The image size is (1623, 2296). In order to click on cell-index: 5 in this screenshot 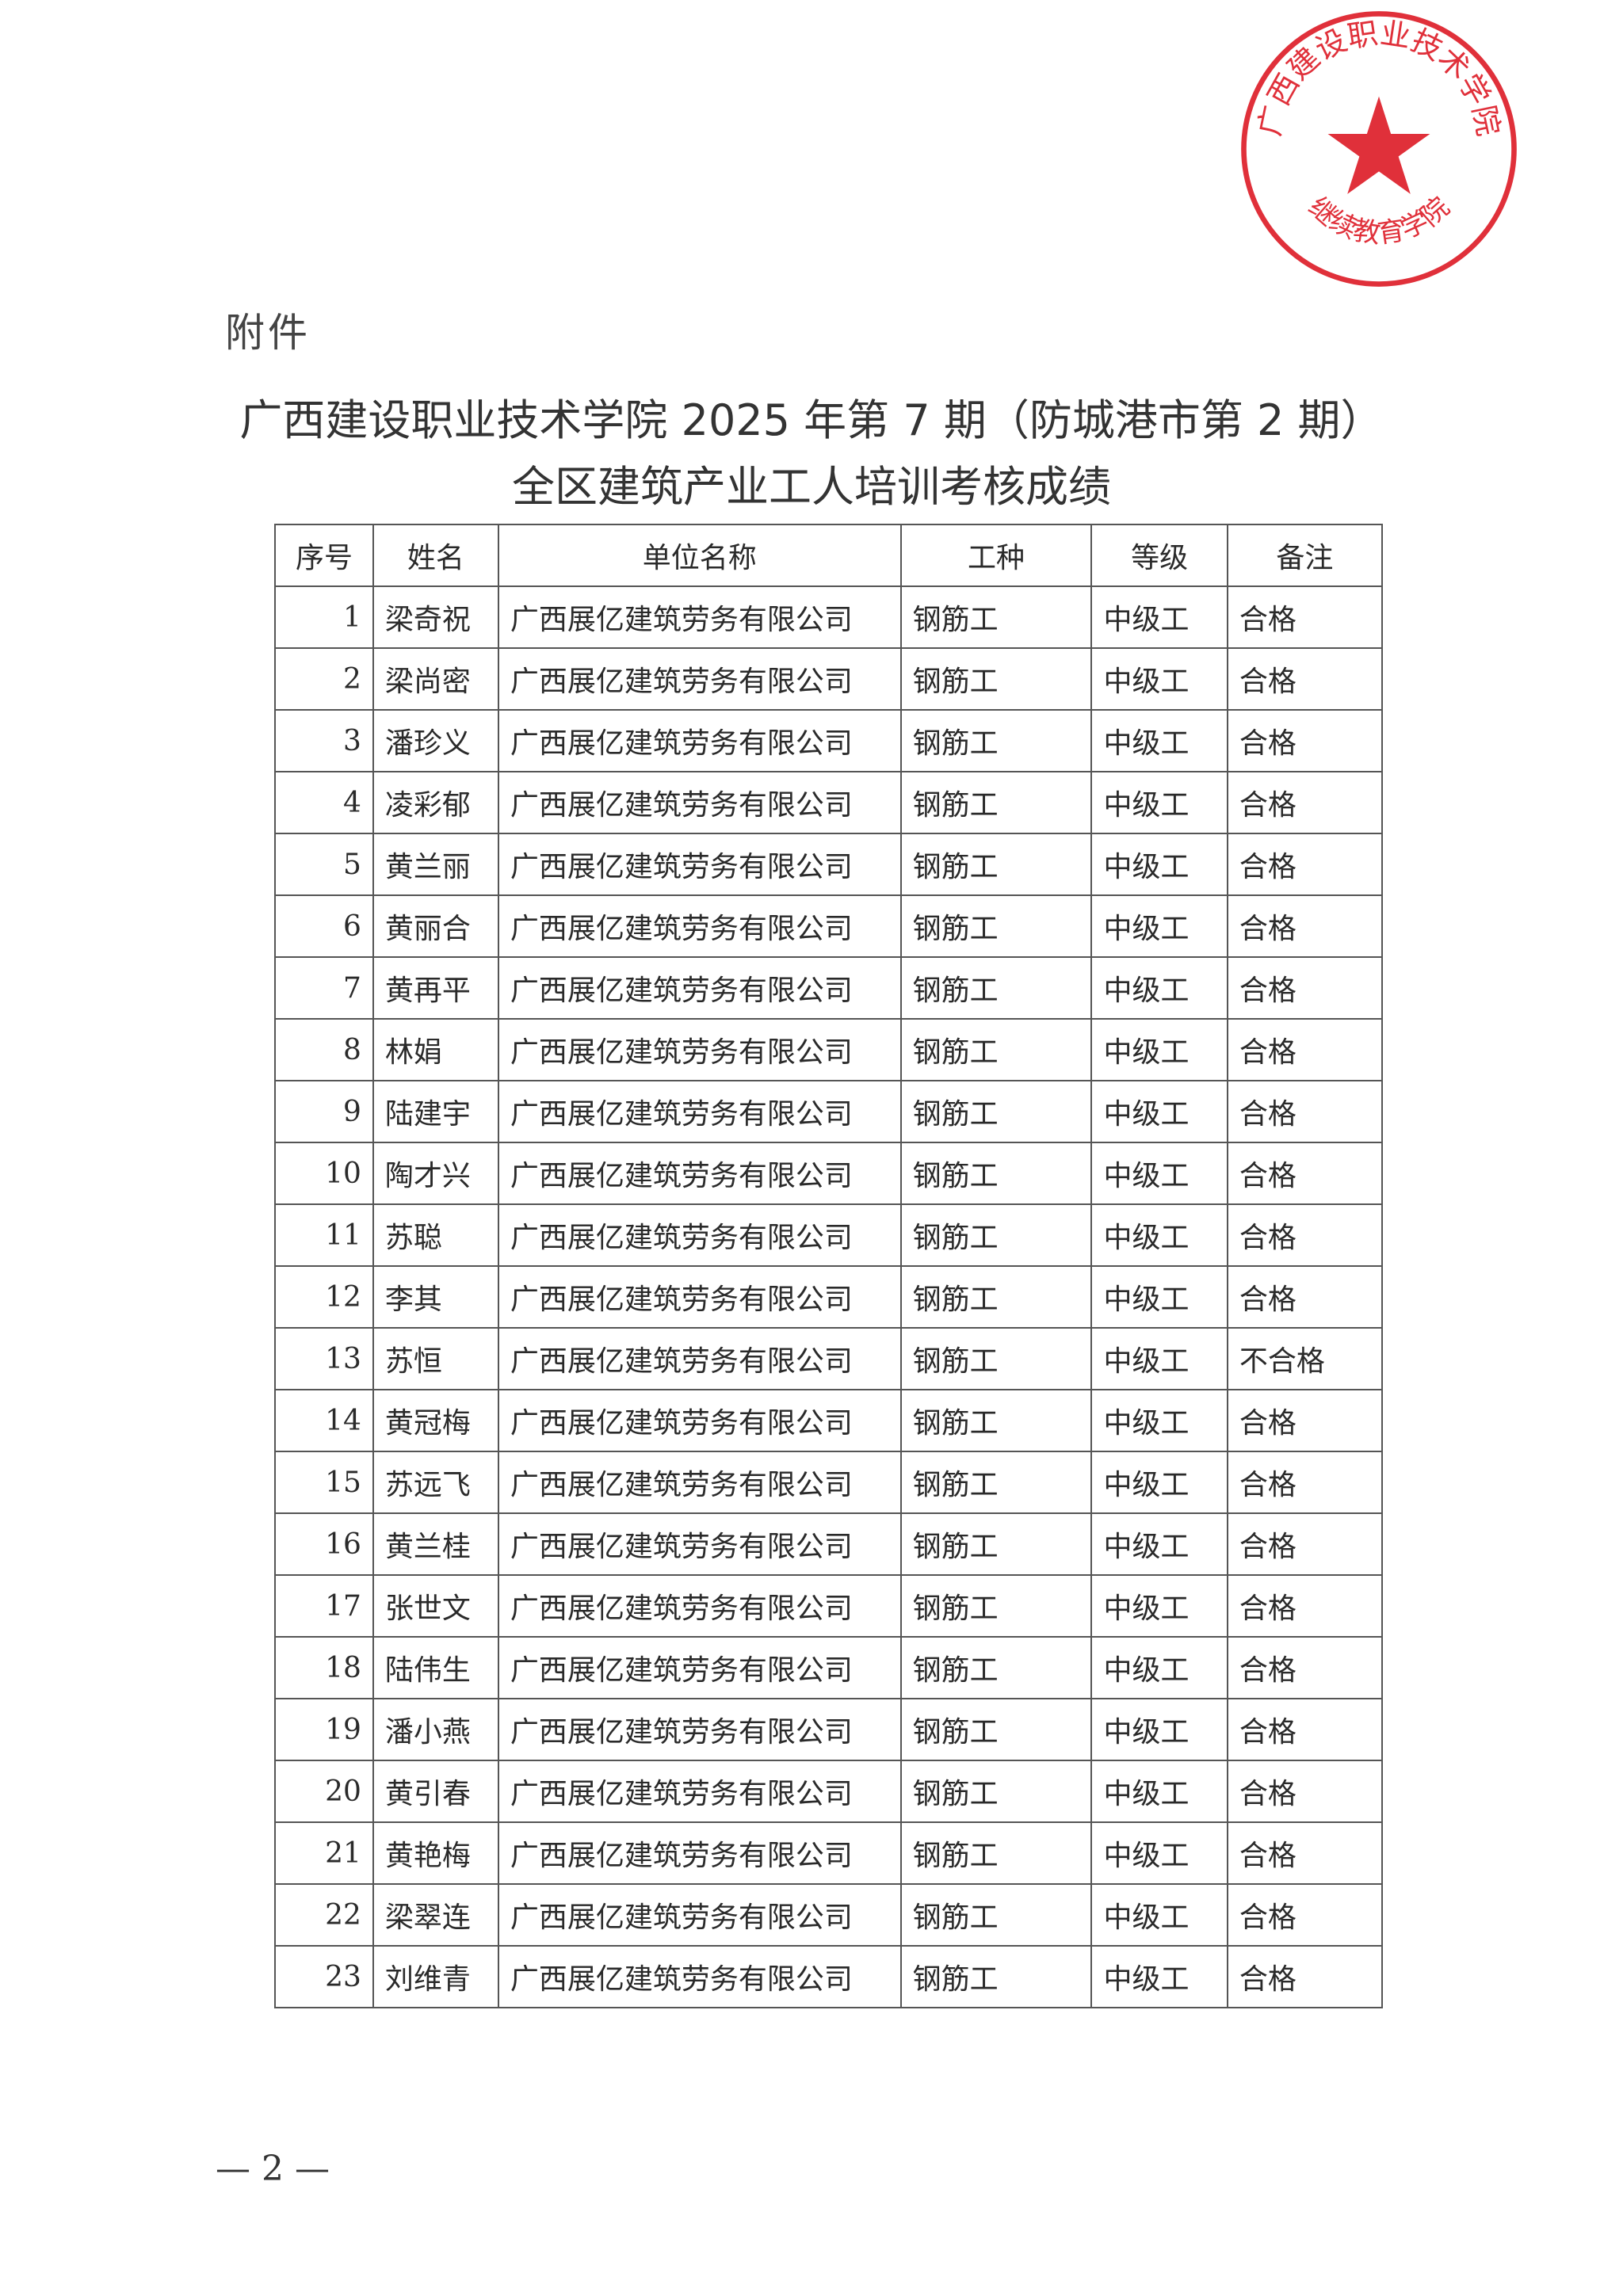, I will do `click(324, 864)`.